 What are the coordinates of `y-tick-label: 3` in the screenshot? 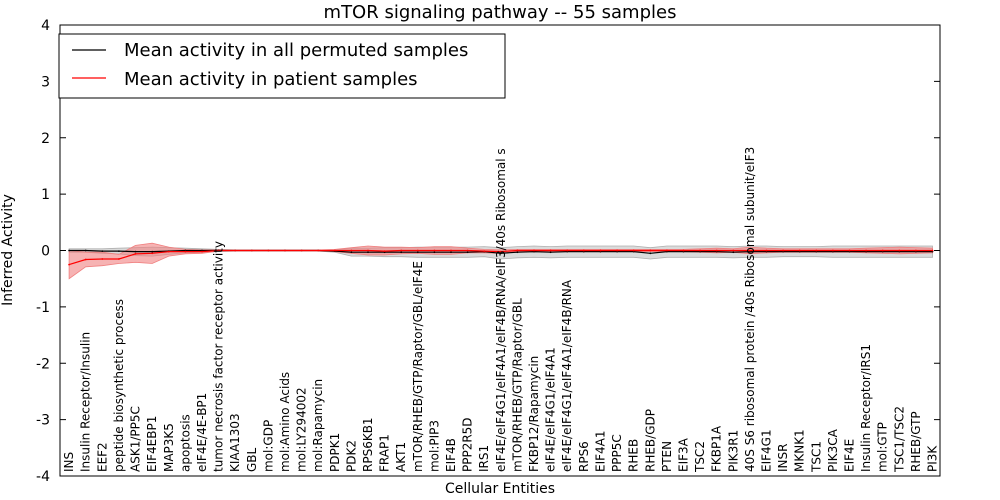 It's located at (45, 82).